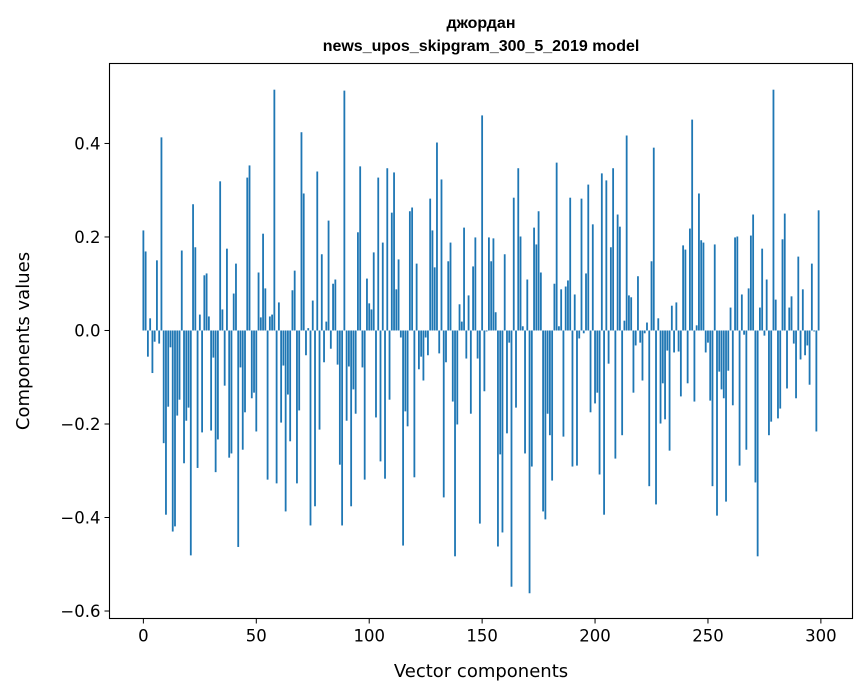 The width and height of the screenshot is (867, 696). What do you see at coordinates (85, 377) in the screenshot?
I see `y-axis: −0.6 −0.4 −0.2 0.0 0.2 0.4` at bounding box center [85, 377].